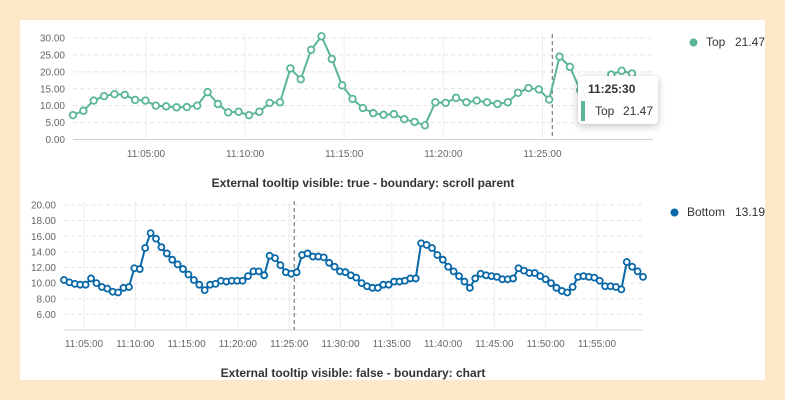  Describe the element at coordinates (718, 212) in the screenshot. I see `bottom-chart-legend: Bottom 13.19` at that location.